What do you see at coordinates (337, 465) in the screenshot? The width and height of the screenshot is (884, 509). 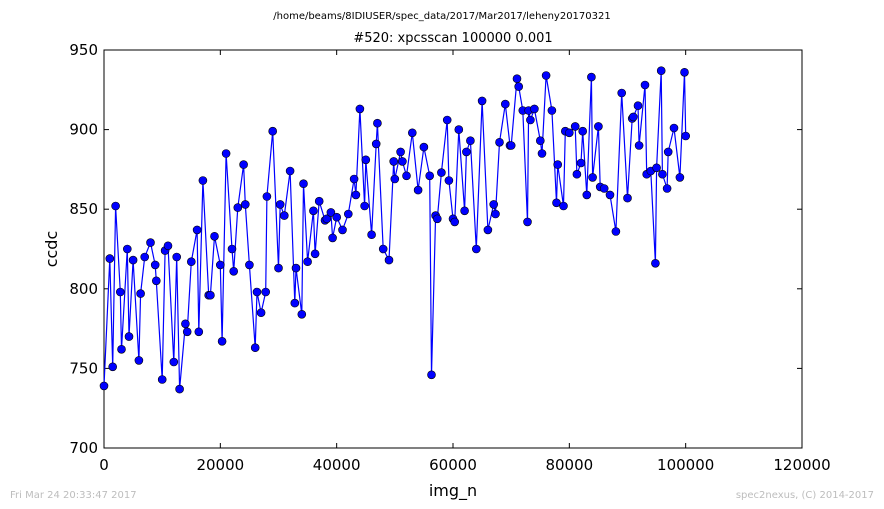 I see `x-tick-label: 40000` at bounding box center [337, 465].